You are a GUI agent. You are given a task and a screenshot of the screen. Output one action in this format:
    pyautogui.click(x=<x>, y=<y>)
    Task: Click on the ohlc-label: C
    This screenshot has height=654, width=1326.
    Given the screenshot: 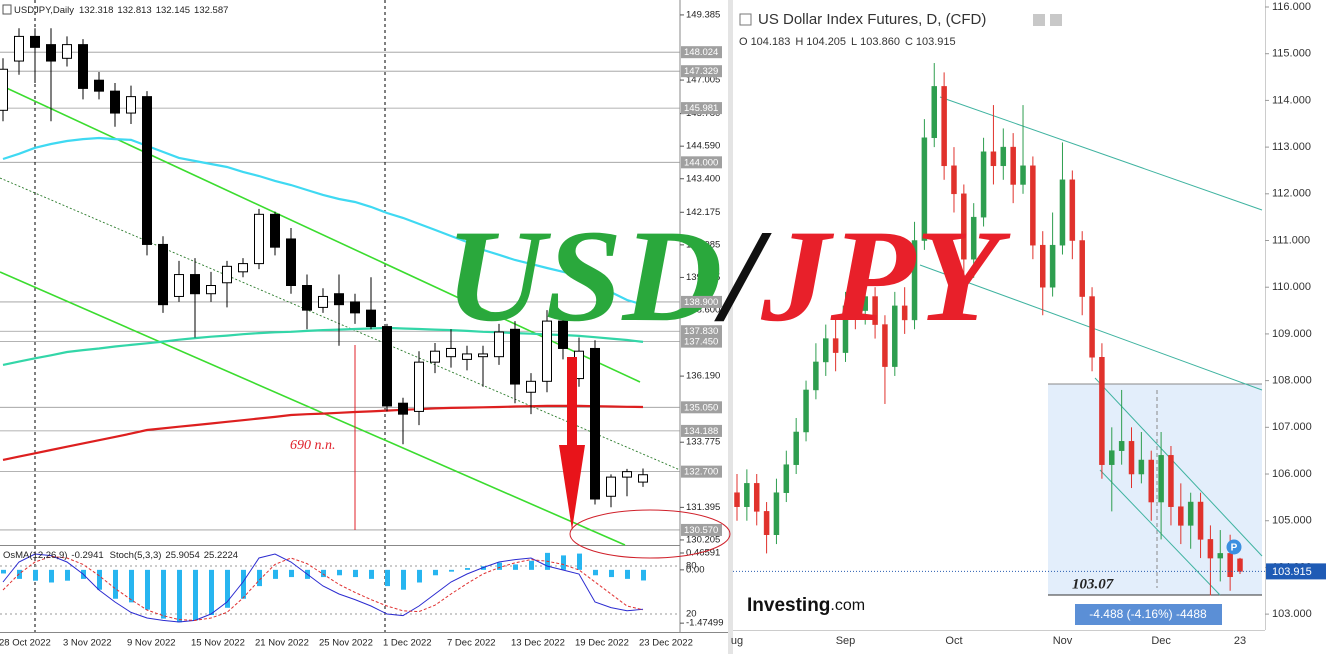 What is the action you would take?
    pyautogui.click(x=909, y=42)
    